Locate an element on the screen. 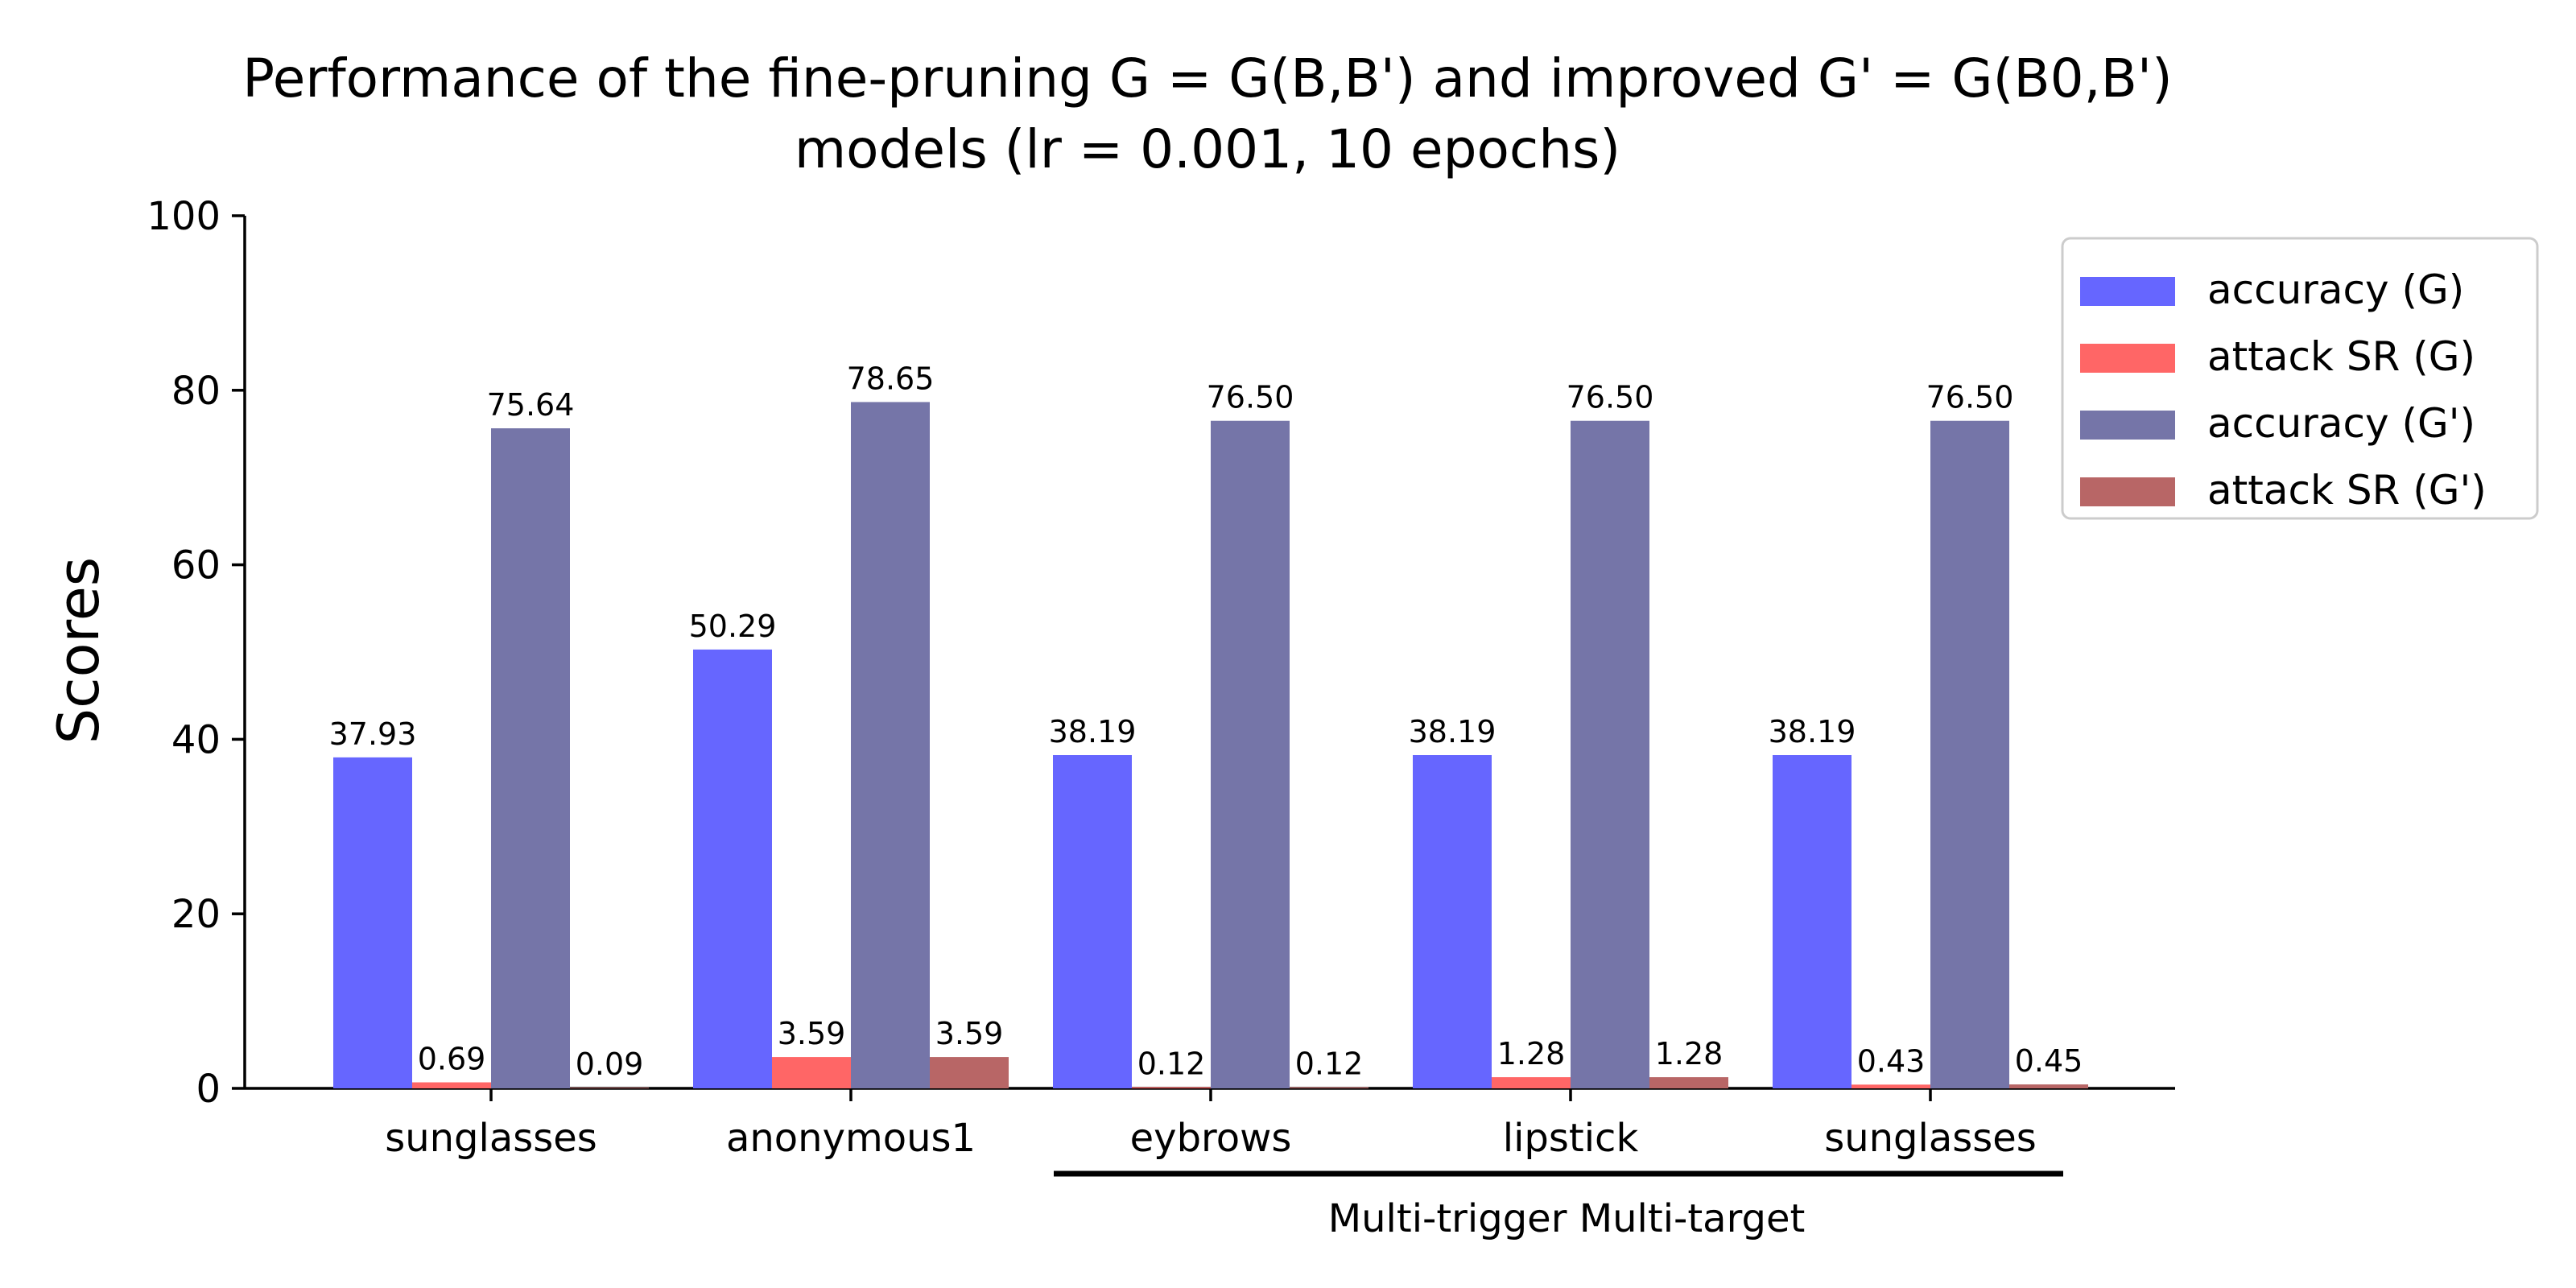  bar-value-label: 0.09 is located at coordinates (610, 1064).